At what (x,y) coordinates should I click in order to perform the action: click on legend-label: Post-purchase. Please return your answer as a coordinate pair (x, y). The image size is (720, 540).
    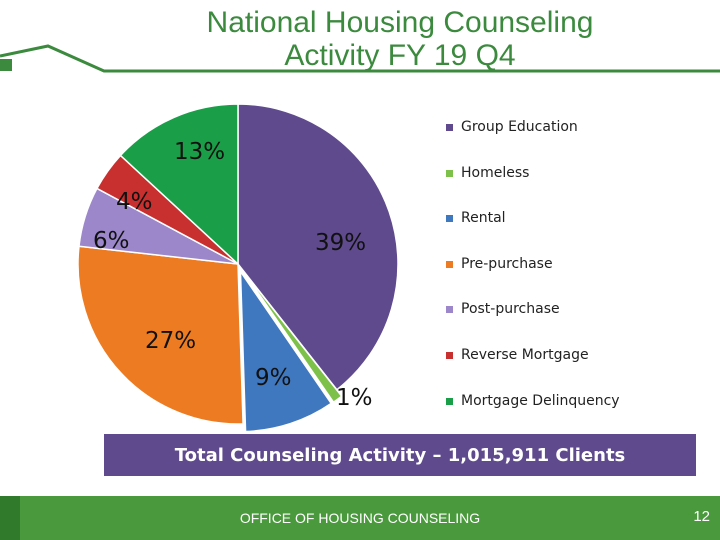
    Looking at the image, I should click on (510, 309).